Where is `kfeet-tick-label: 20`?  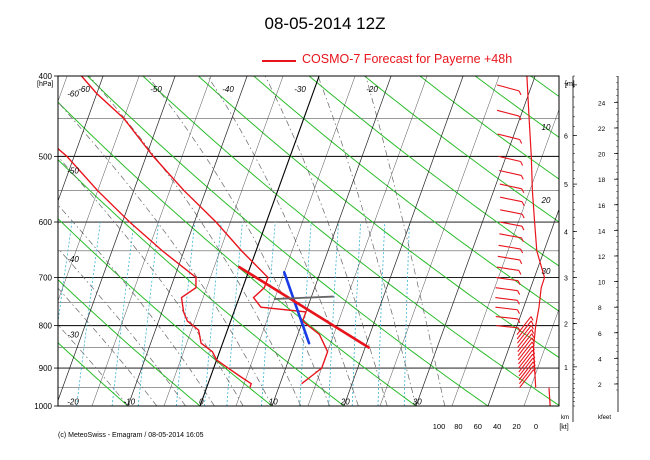 kfeet-tick-label: 20 is located at coordinates (602, 155).